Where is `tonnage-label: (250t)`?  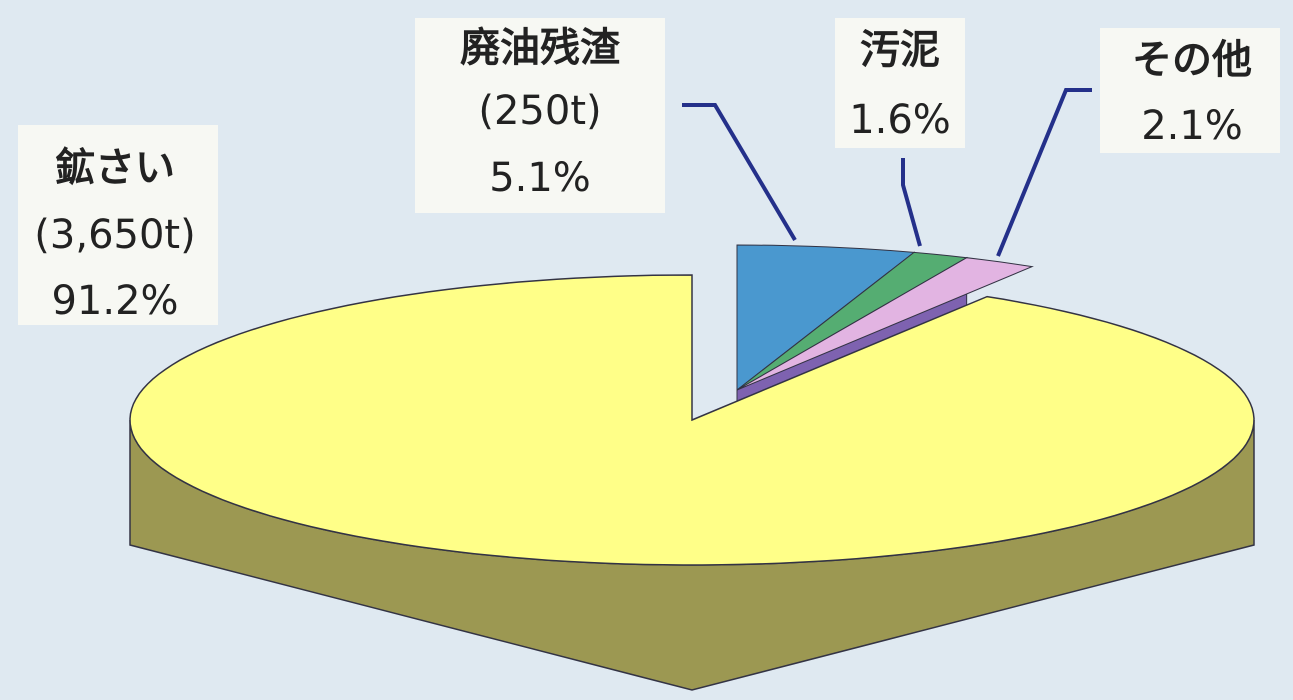 tonnage-label: (250t) is located at coordinates (539, 111).